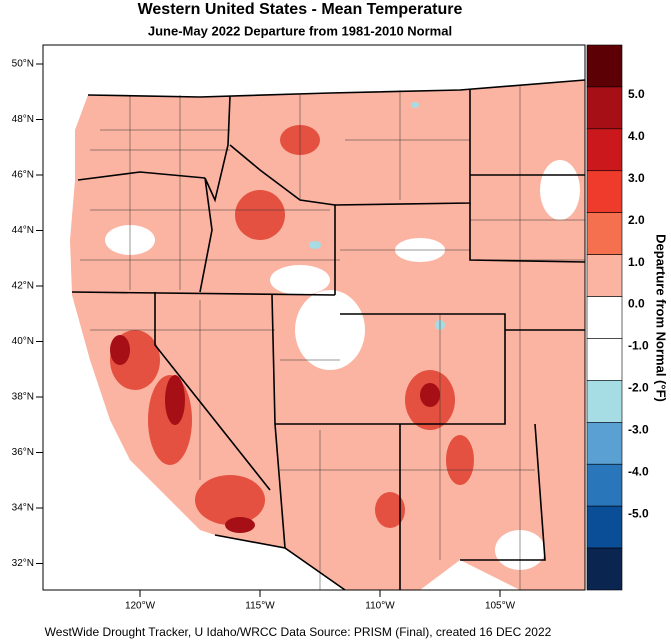 The width and height of the screenshot is (671, 642). Describe the element at coordinates (300, 9) in the screenshot. I see `title: Western United States - Mean Temperature` at that location.